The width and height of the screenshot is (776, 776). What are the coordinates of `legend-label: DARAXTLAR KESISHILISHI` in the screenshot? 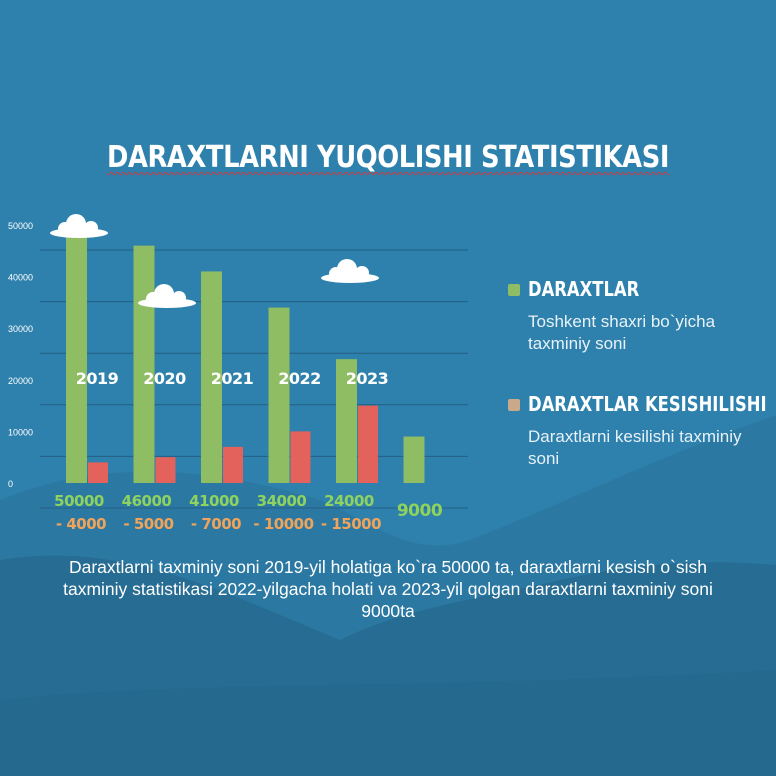 It's located at (647, 404).